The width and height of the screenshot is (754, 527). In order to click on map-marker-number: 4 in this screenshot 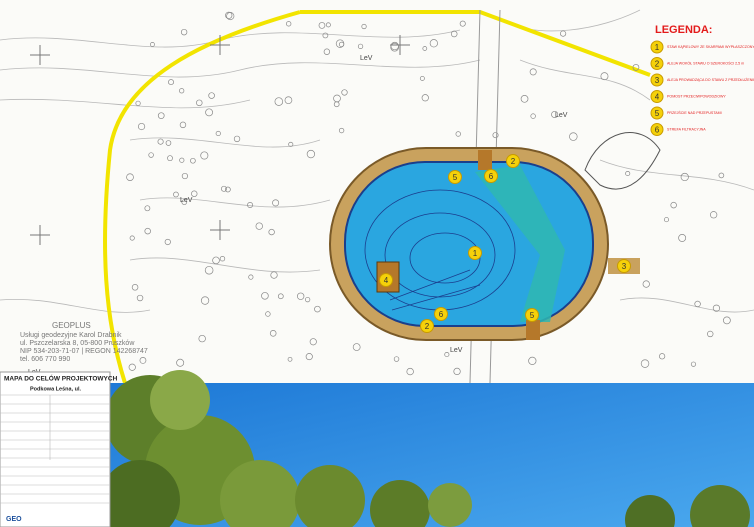, I will do `click(386, 280)`.